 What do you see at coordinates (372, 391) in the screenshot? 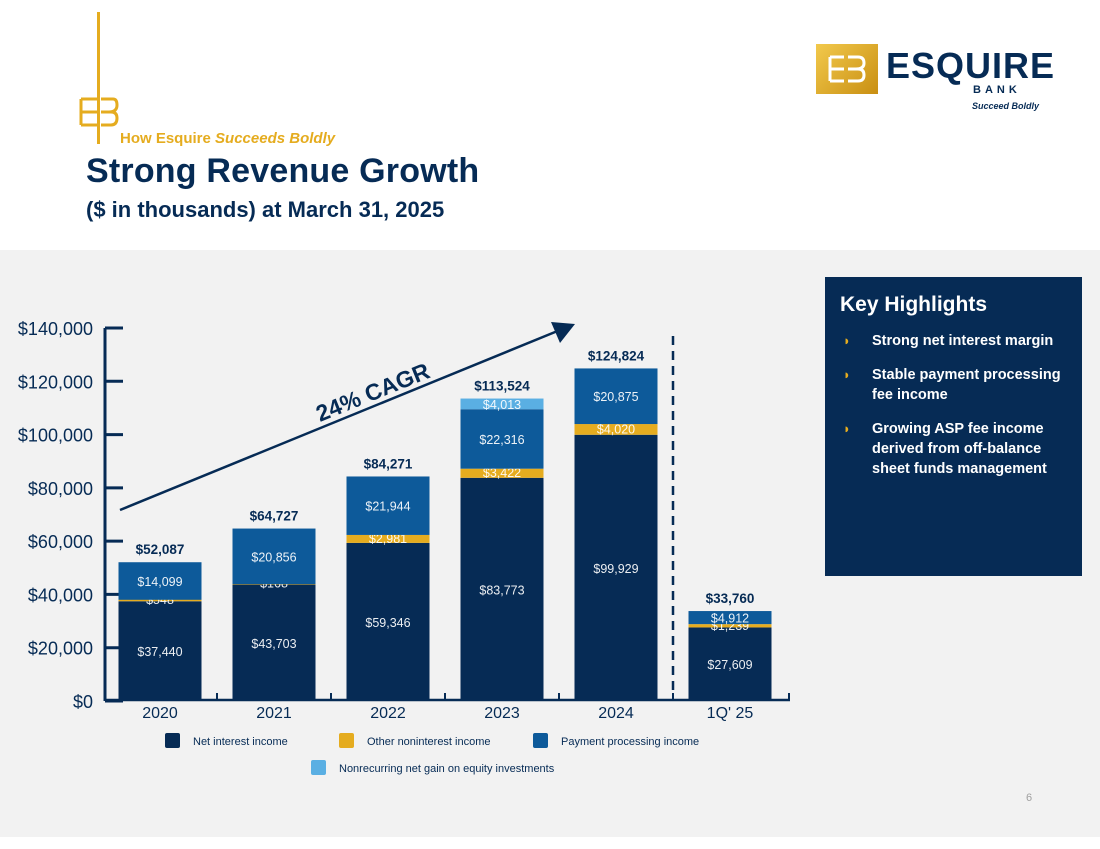
I see `cagr-annotation: 24% CAGR` at bounding box center [372, 391].